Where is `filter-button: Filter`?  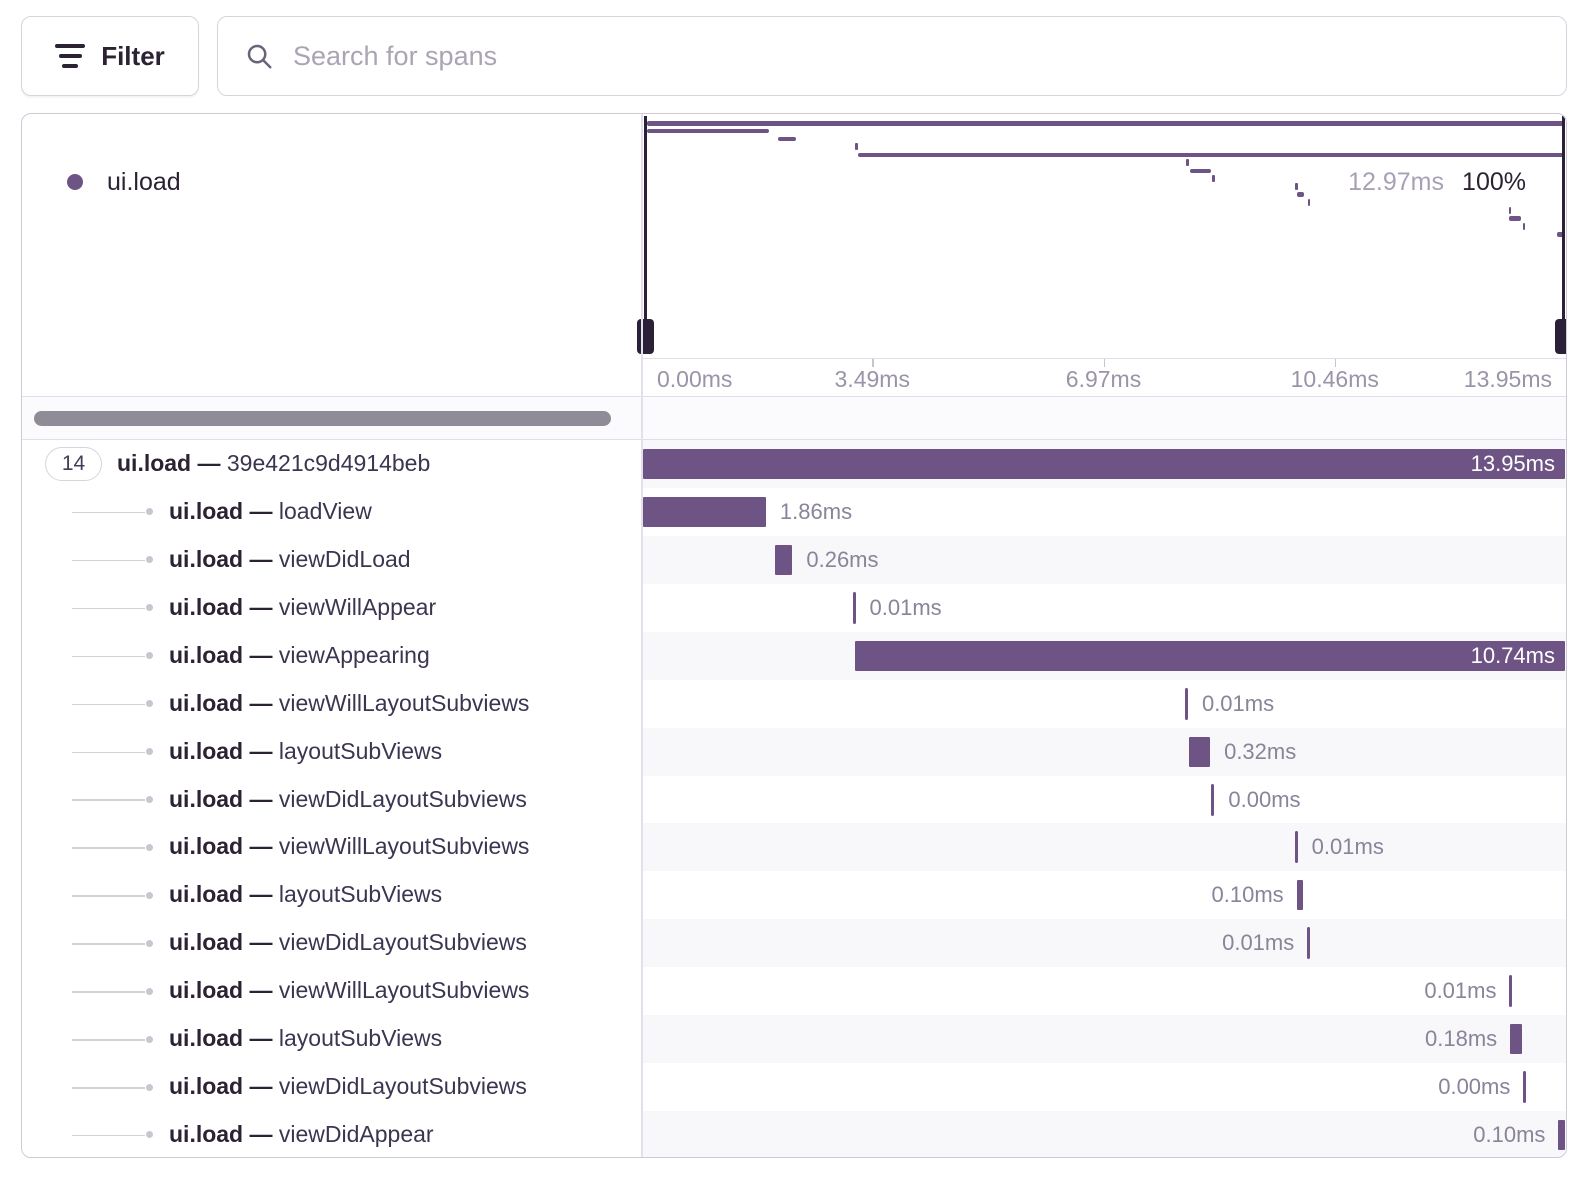 filter-button: Filter is located at coordinates (110, 56).